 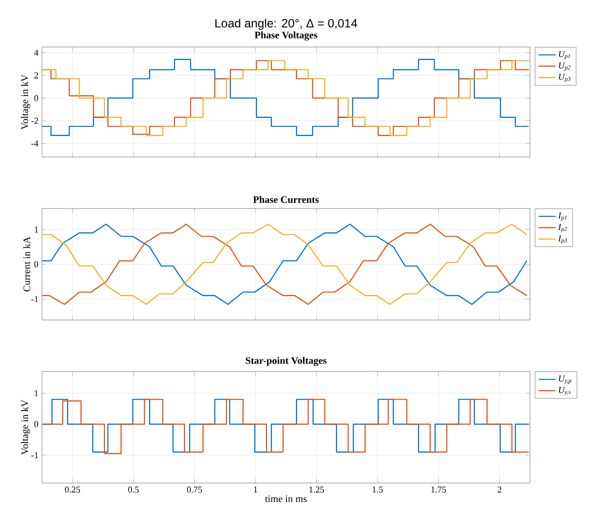 I want to click on x-tick-label: 1.5, so click(x=377, y=489).